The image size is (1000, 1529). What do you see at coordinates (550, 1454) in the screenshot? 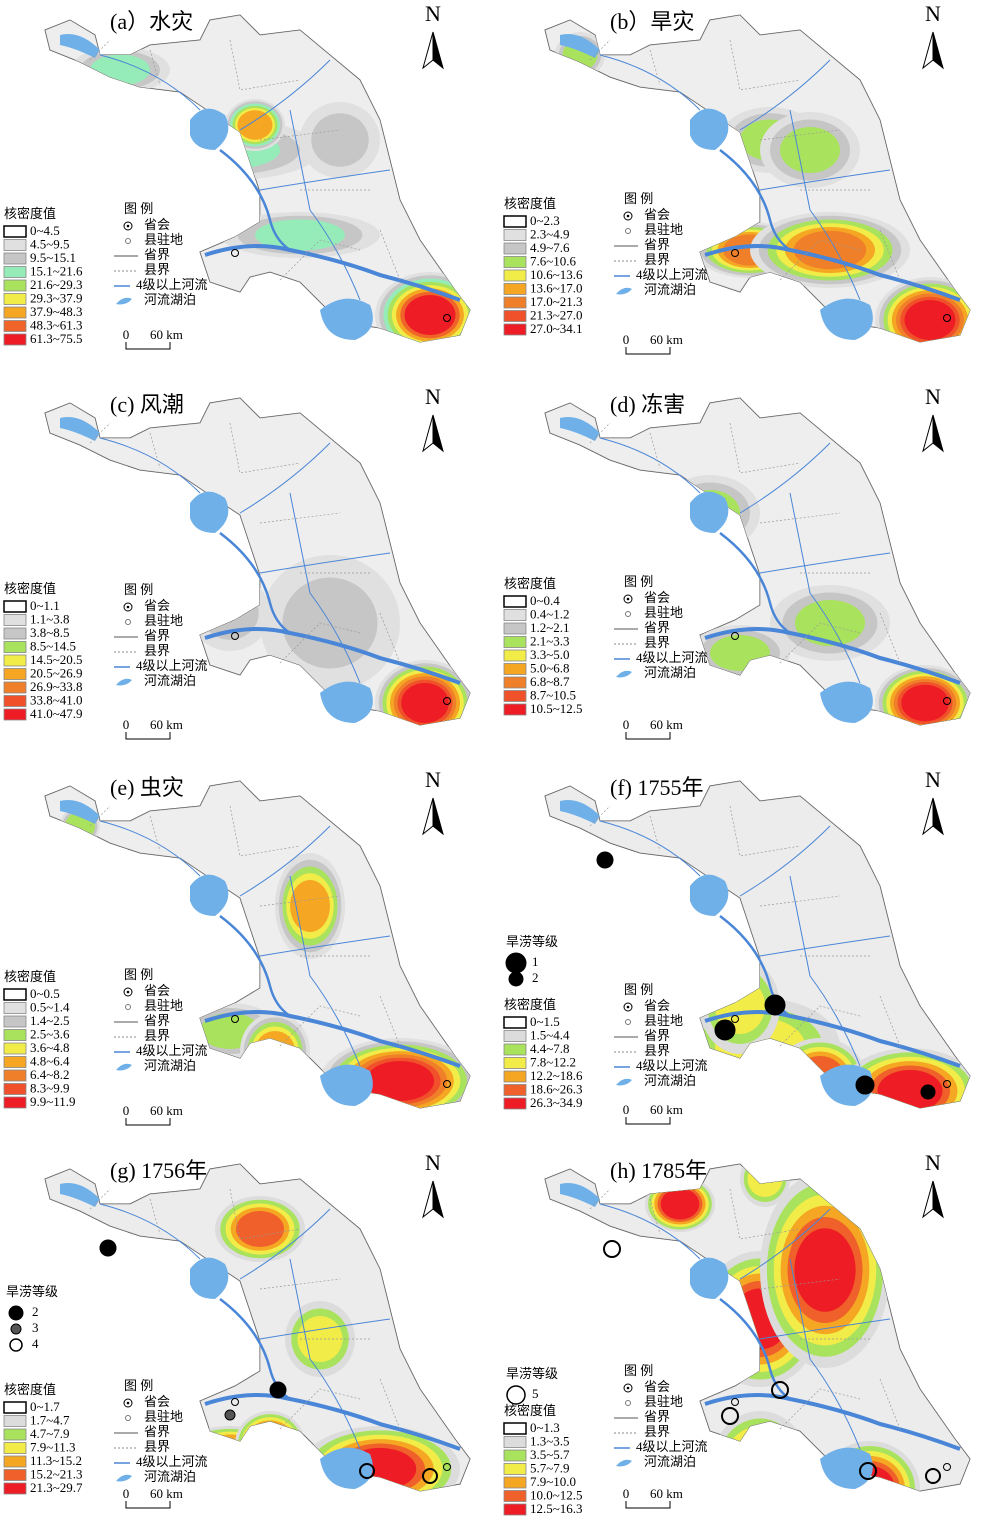
I see `density-legend-label: 3.5~5.7` at bounding box center [550, 1454].